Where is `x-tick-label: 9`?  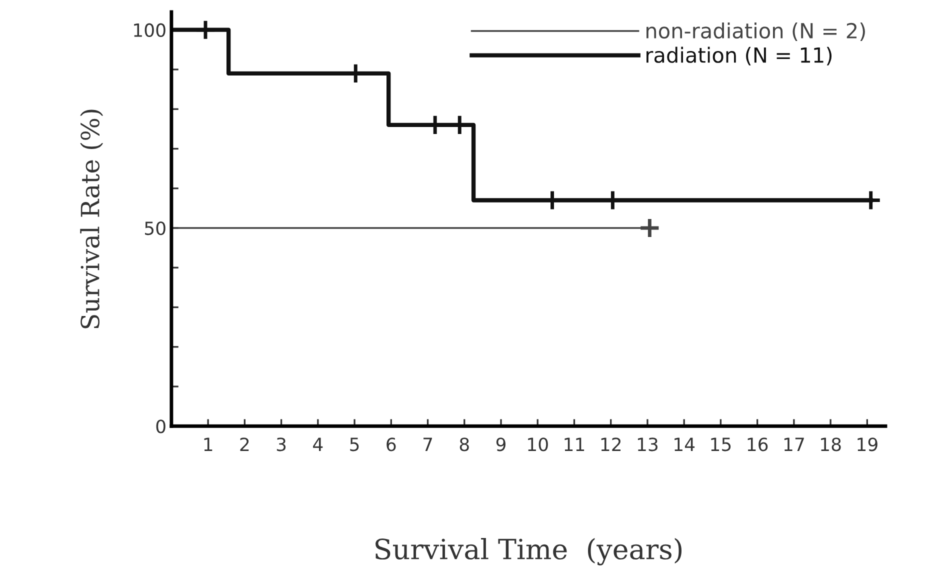 x-tick-label: 9 is located at coordinates (501, 445).